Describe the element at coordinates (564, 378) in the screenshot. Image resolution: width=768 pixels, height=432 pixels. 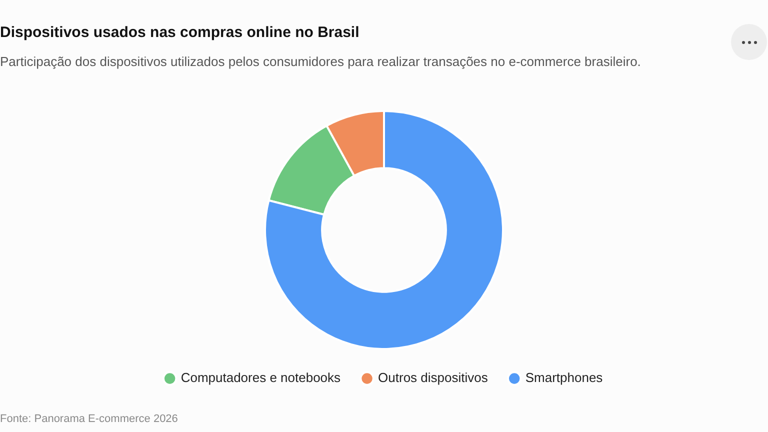
I see `legend-label: Smartphones` at that location.